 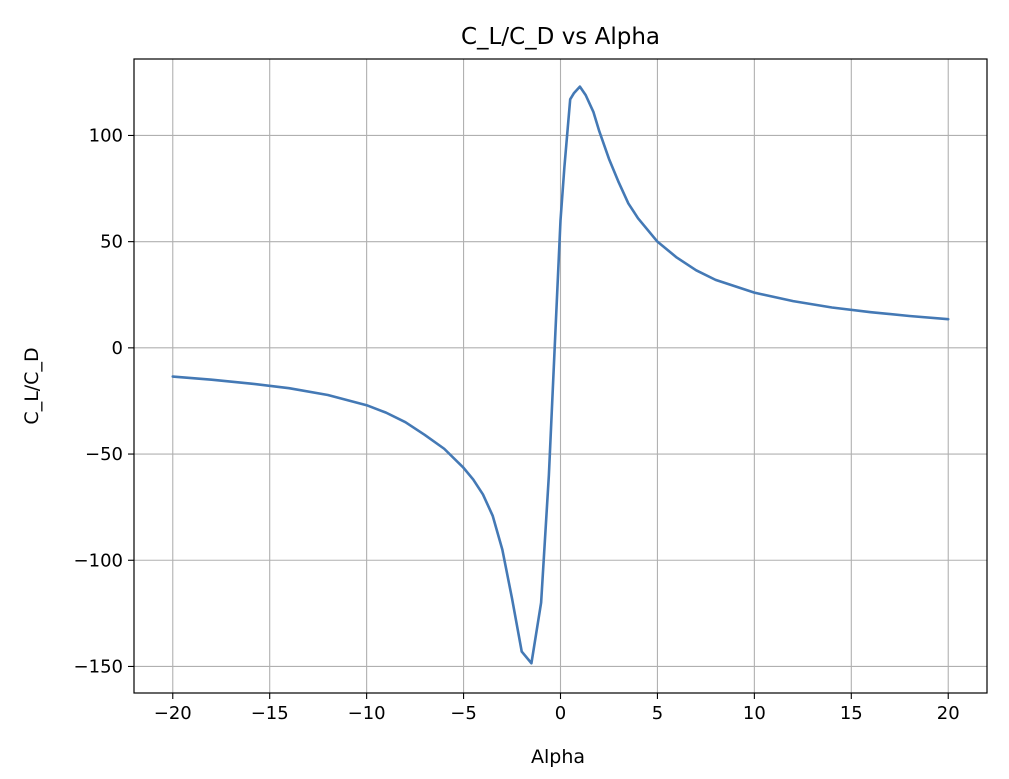 I want to click on x-axis-label: Alpha, so click(x=558, y=757).